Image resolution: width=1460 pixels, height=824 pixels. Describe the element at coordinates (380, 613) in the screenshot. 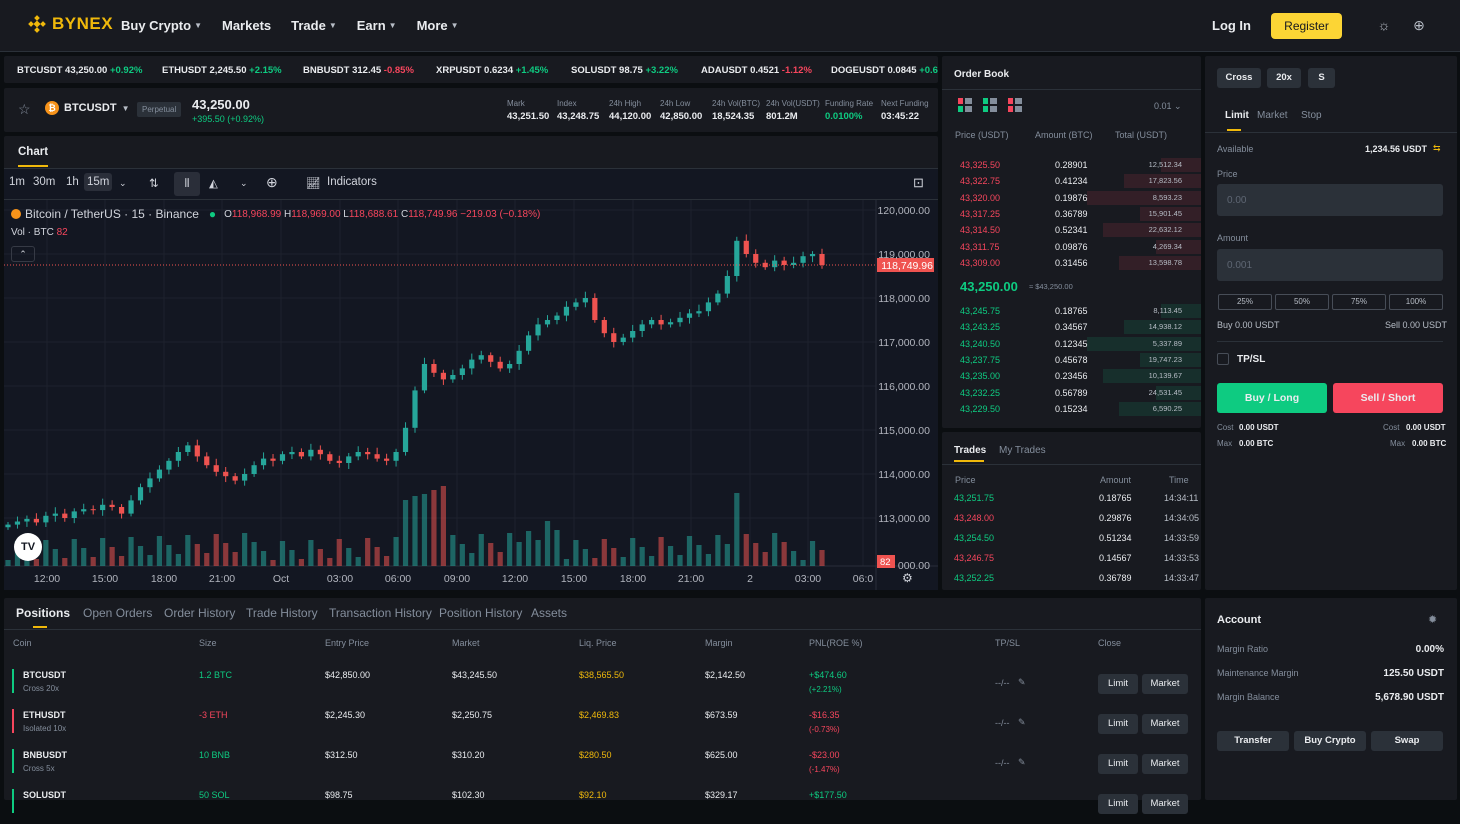

I see `tab-transaction-history: Transaction History` at that location.